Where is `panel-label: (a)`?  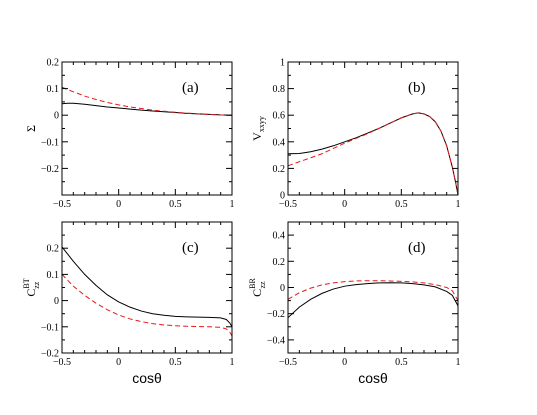 panel-label: (a) is located at coordinates (190, 88).